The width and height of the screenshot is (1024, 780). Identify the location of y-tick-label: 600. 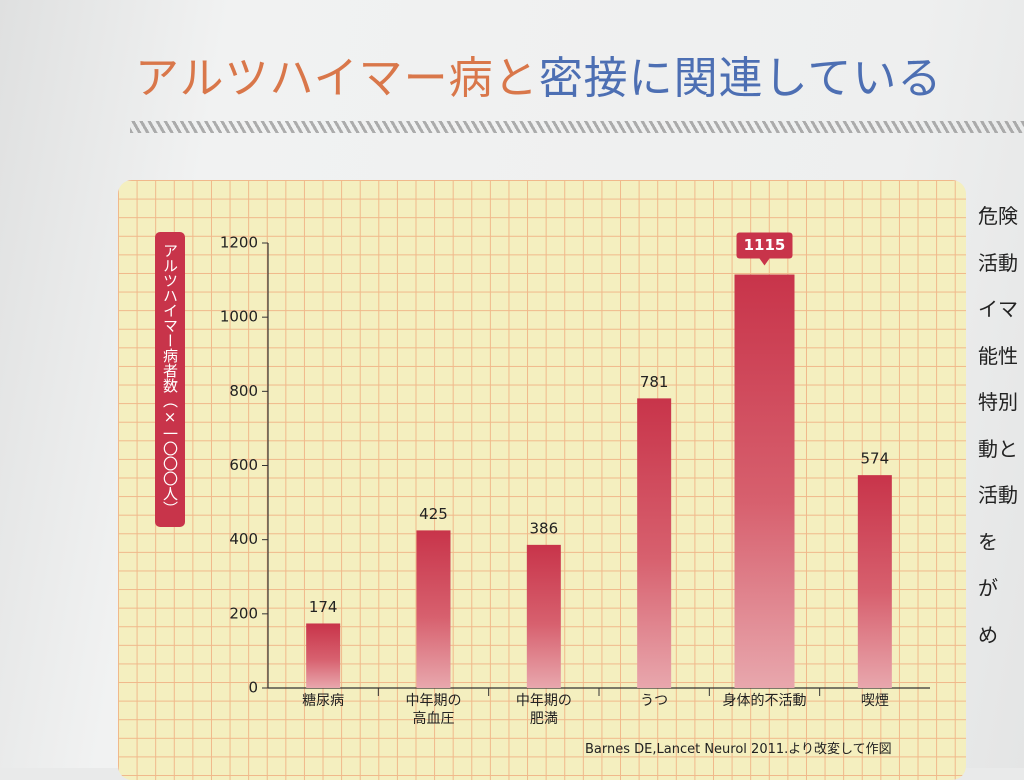
(243, 465).